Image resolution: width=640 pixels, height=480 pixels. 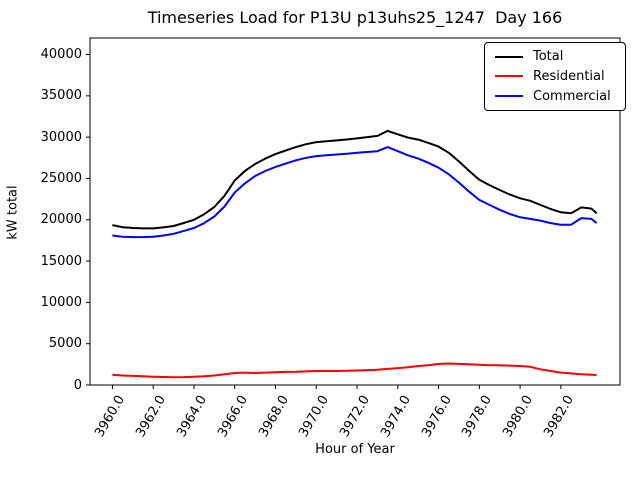 I want to click on series-line-residential, so click(x=354, y=370).